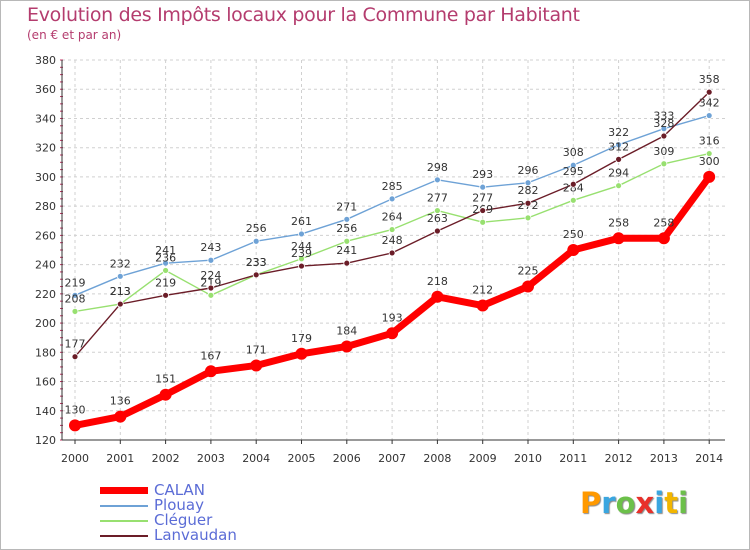 This screenshot has width=750, height=550. I want to click on y-tick-label: 260, so click(45, 235).